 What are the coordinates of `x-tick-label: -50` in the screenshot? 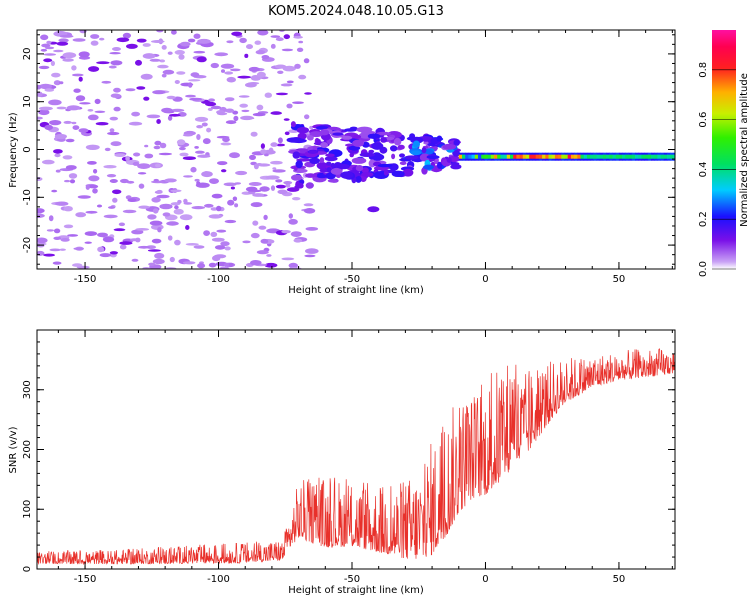 It's located at (352, 279).